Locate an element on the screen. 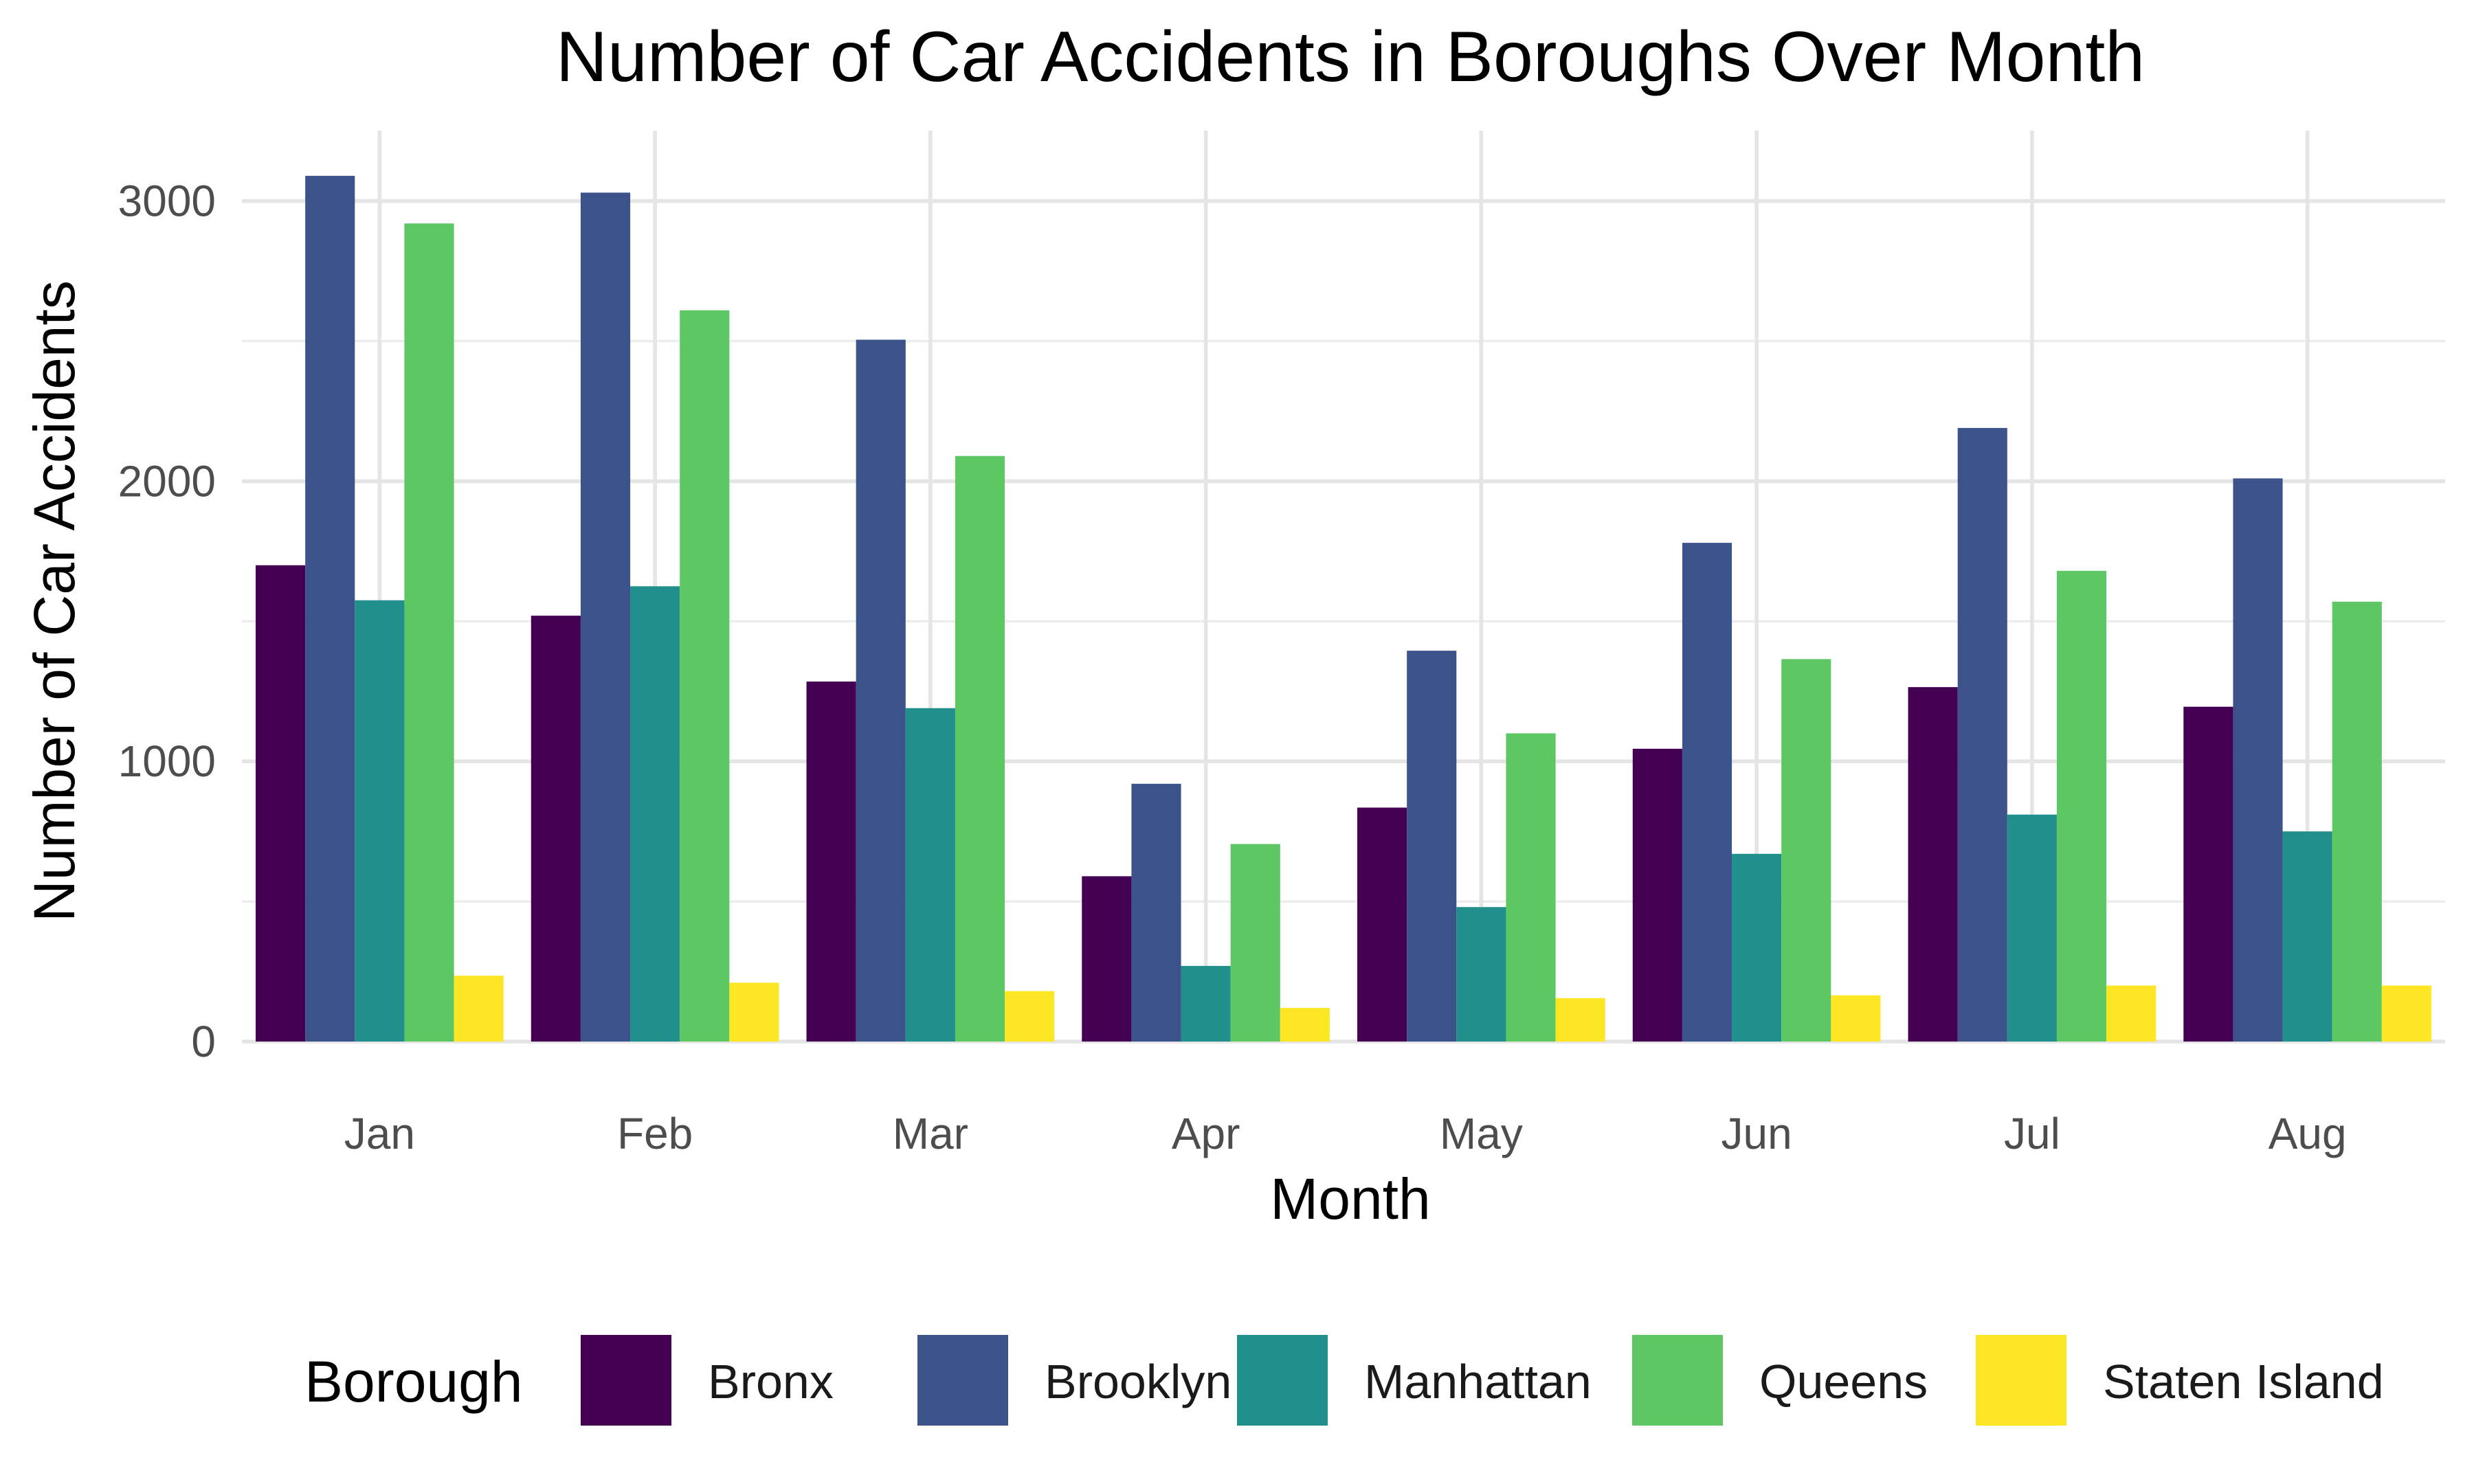  bar-queens-jun is located at coordinates (1806, 850).